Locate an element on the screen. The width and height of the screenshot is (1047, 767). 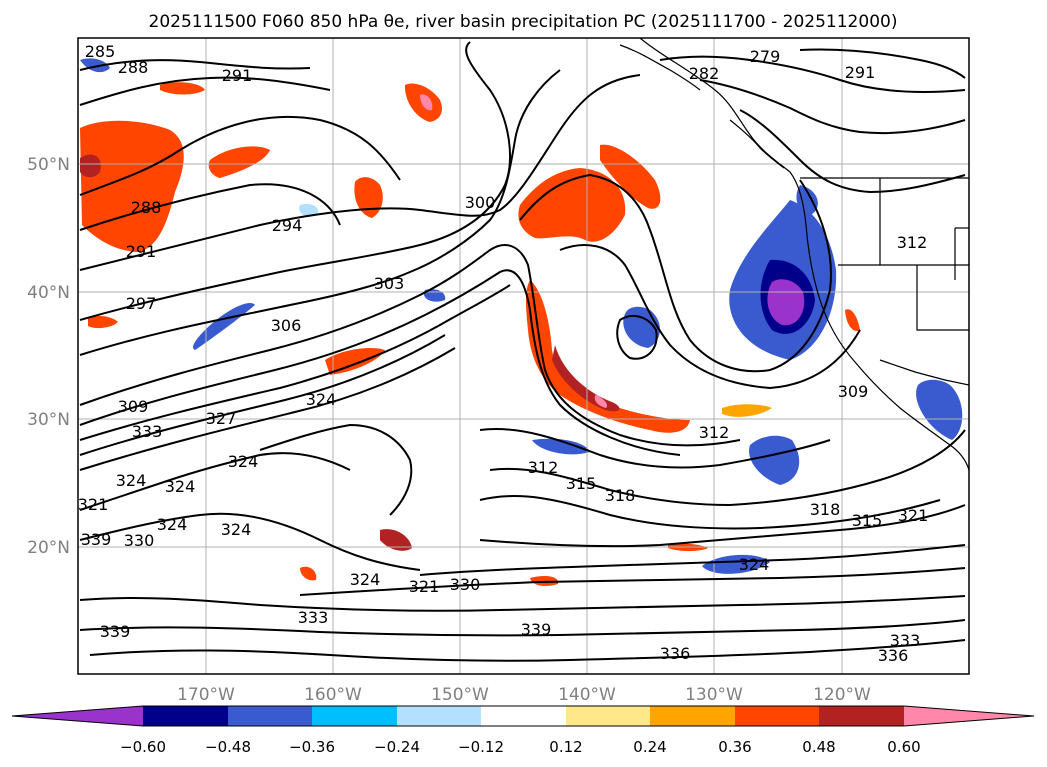
precip-positive-area-coastal is located at coordinates (852, 320).